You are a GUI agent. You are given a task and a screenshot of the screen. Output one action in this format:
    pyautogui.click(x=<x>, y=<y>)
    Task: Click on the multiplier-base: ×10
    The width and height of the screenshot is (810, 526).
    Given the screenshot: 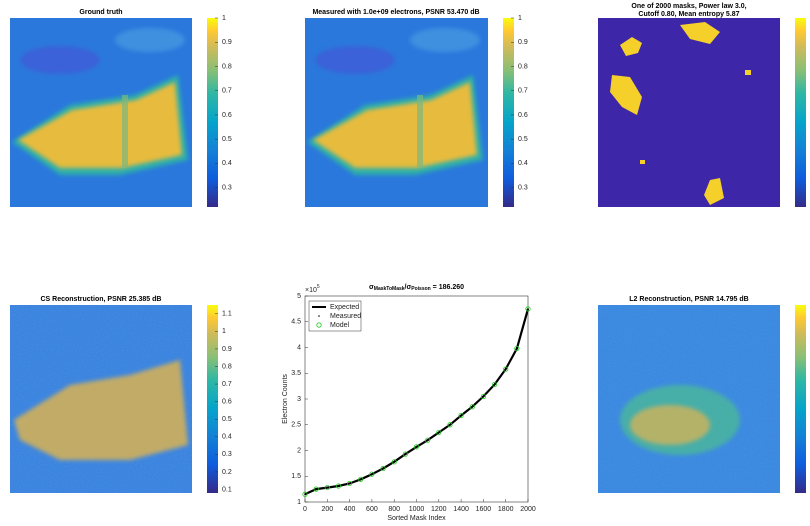 What is the action you would take?
    pyautogui.click(x=311, y=290)
    